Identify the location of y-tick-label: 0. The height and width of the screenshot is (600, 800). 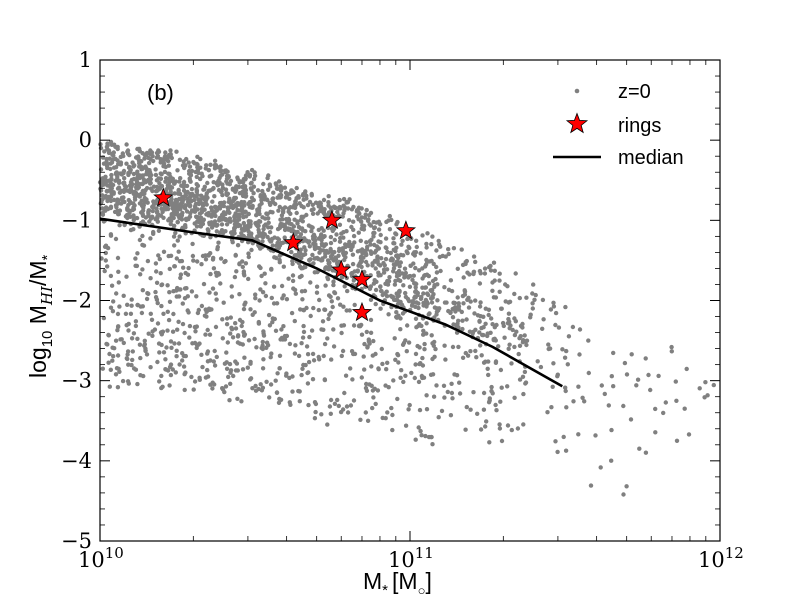
(85, 140).